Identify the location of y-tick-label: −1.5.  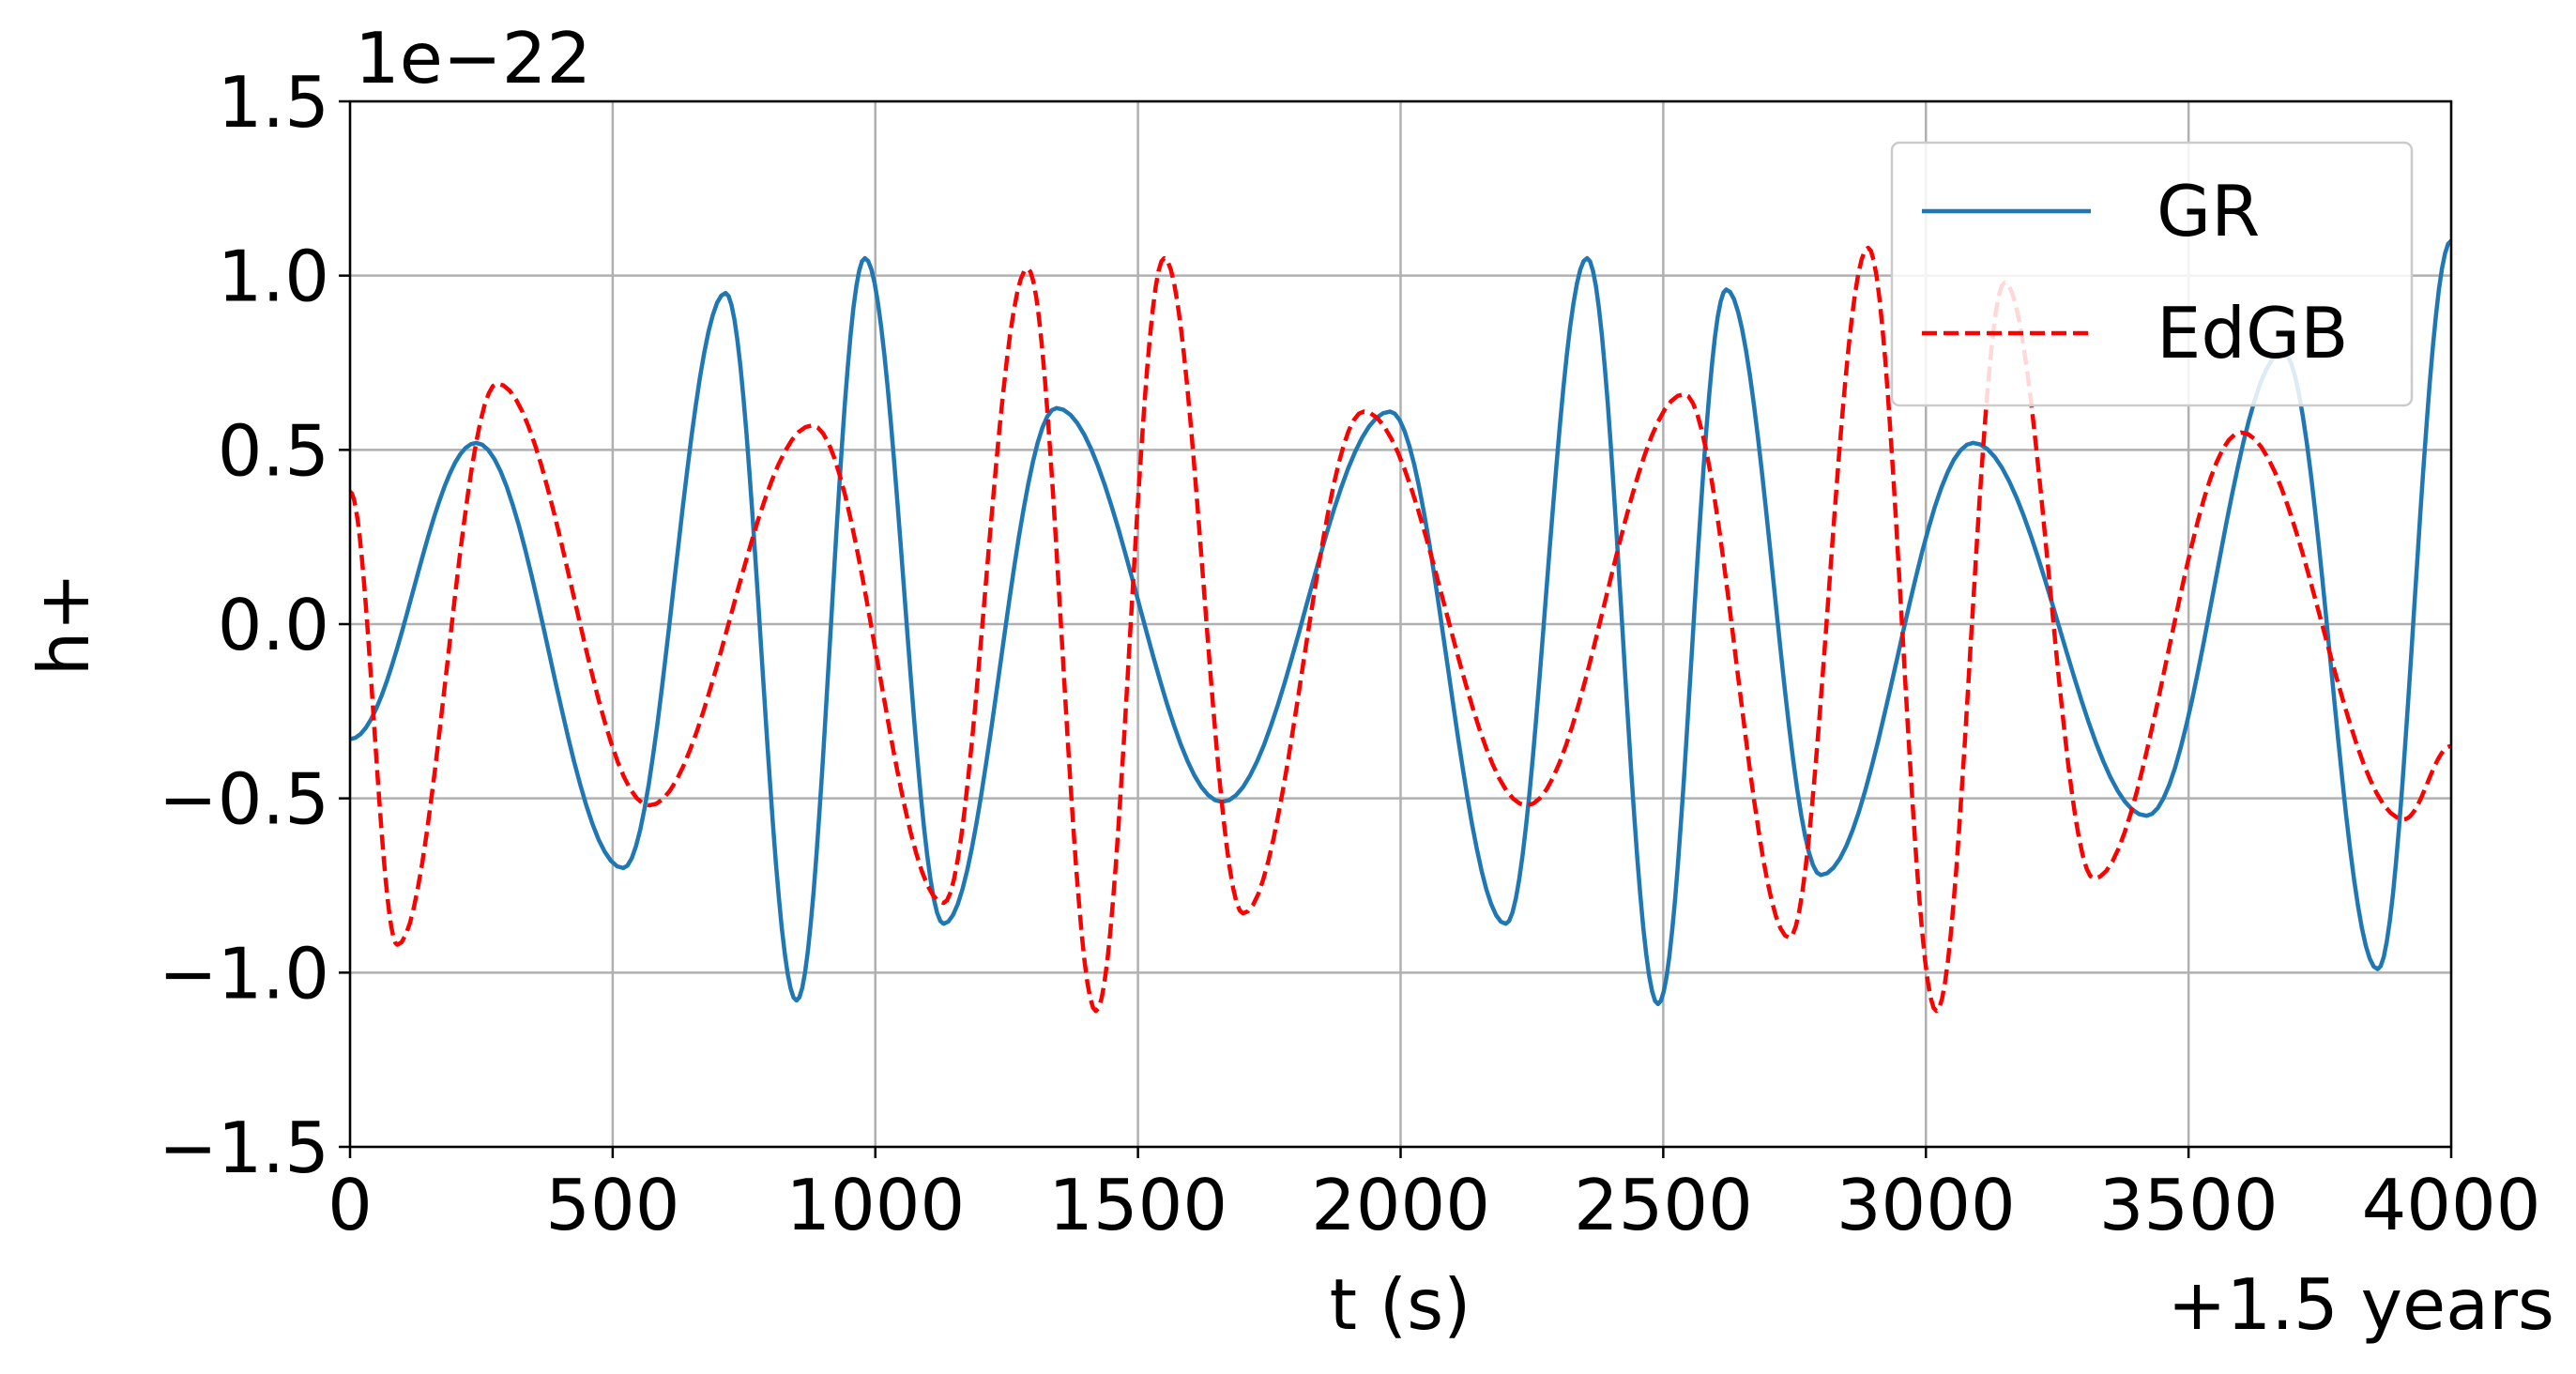
(244, 1148).